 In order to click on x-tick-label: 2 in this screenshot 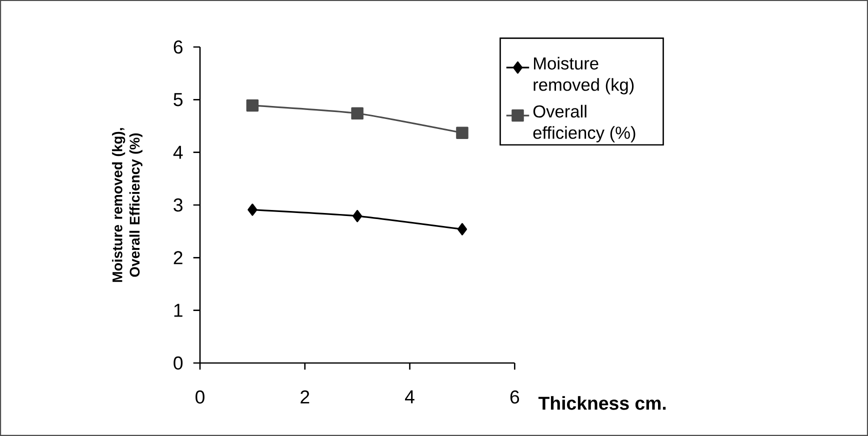, I will do `click(305, 397)`.